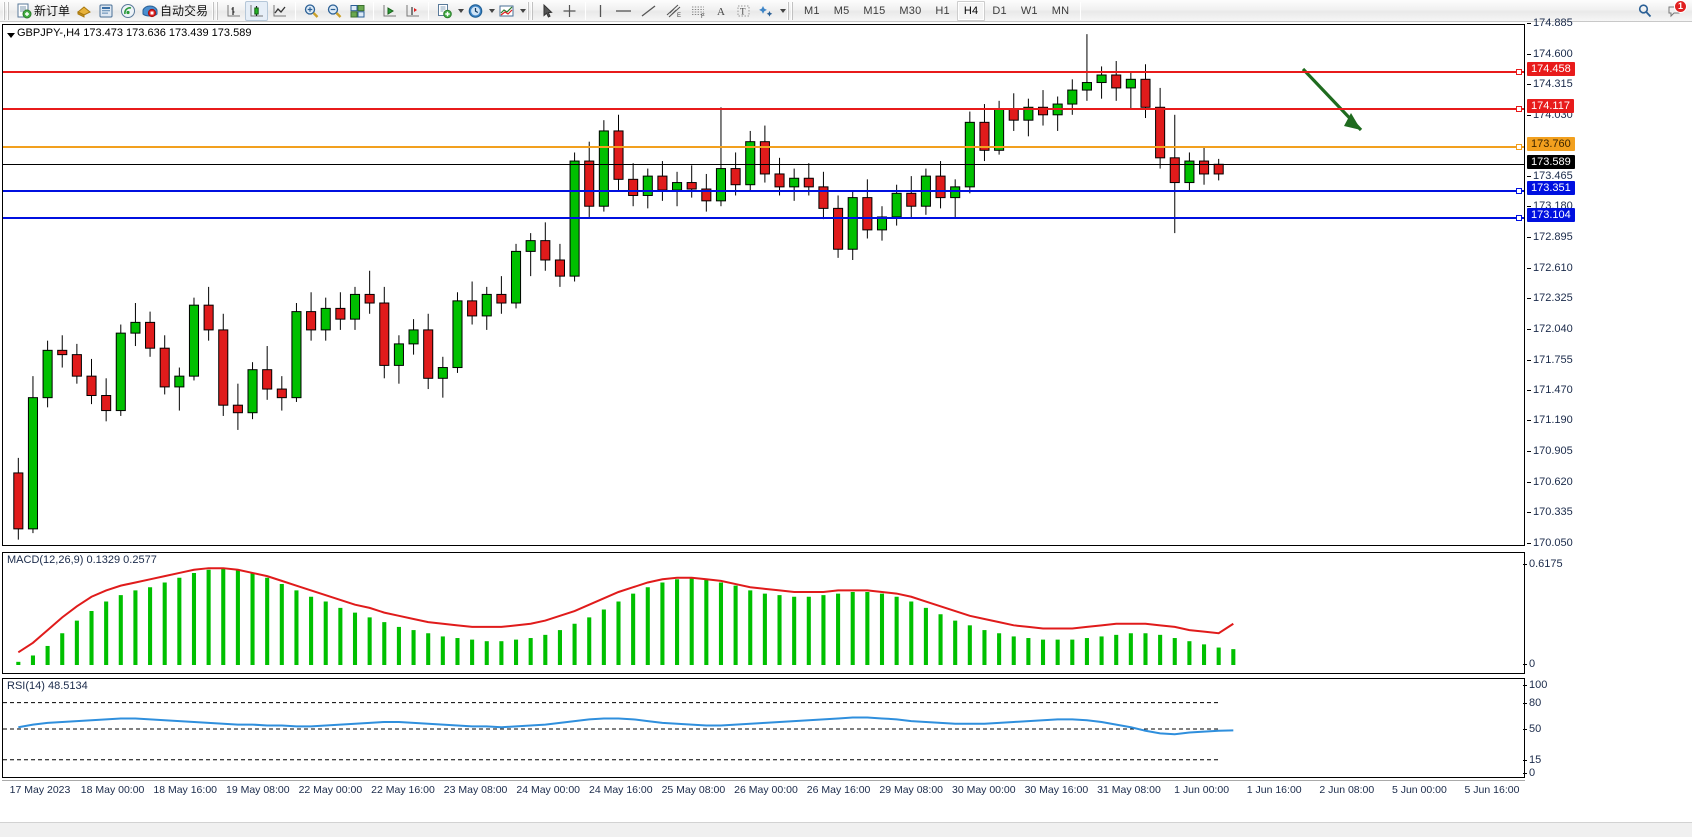 The height and width of the screenshot is (837, 1692). I want to click on objects-dropdown-caret, so click(783, 10).